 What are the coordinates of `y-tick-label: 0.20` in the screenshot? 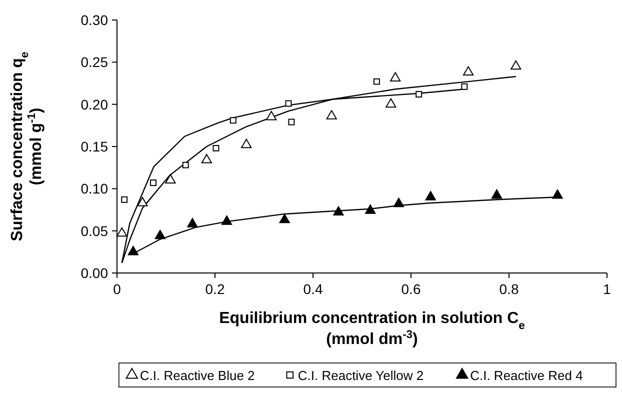 It's located at (94, 104).